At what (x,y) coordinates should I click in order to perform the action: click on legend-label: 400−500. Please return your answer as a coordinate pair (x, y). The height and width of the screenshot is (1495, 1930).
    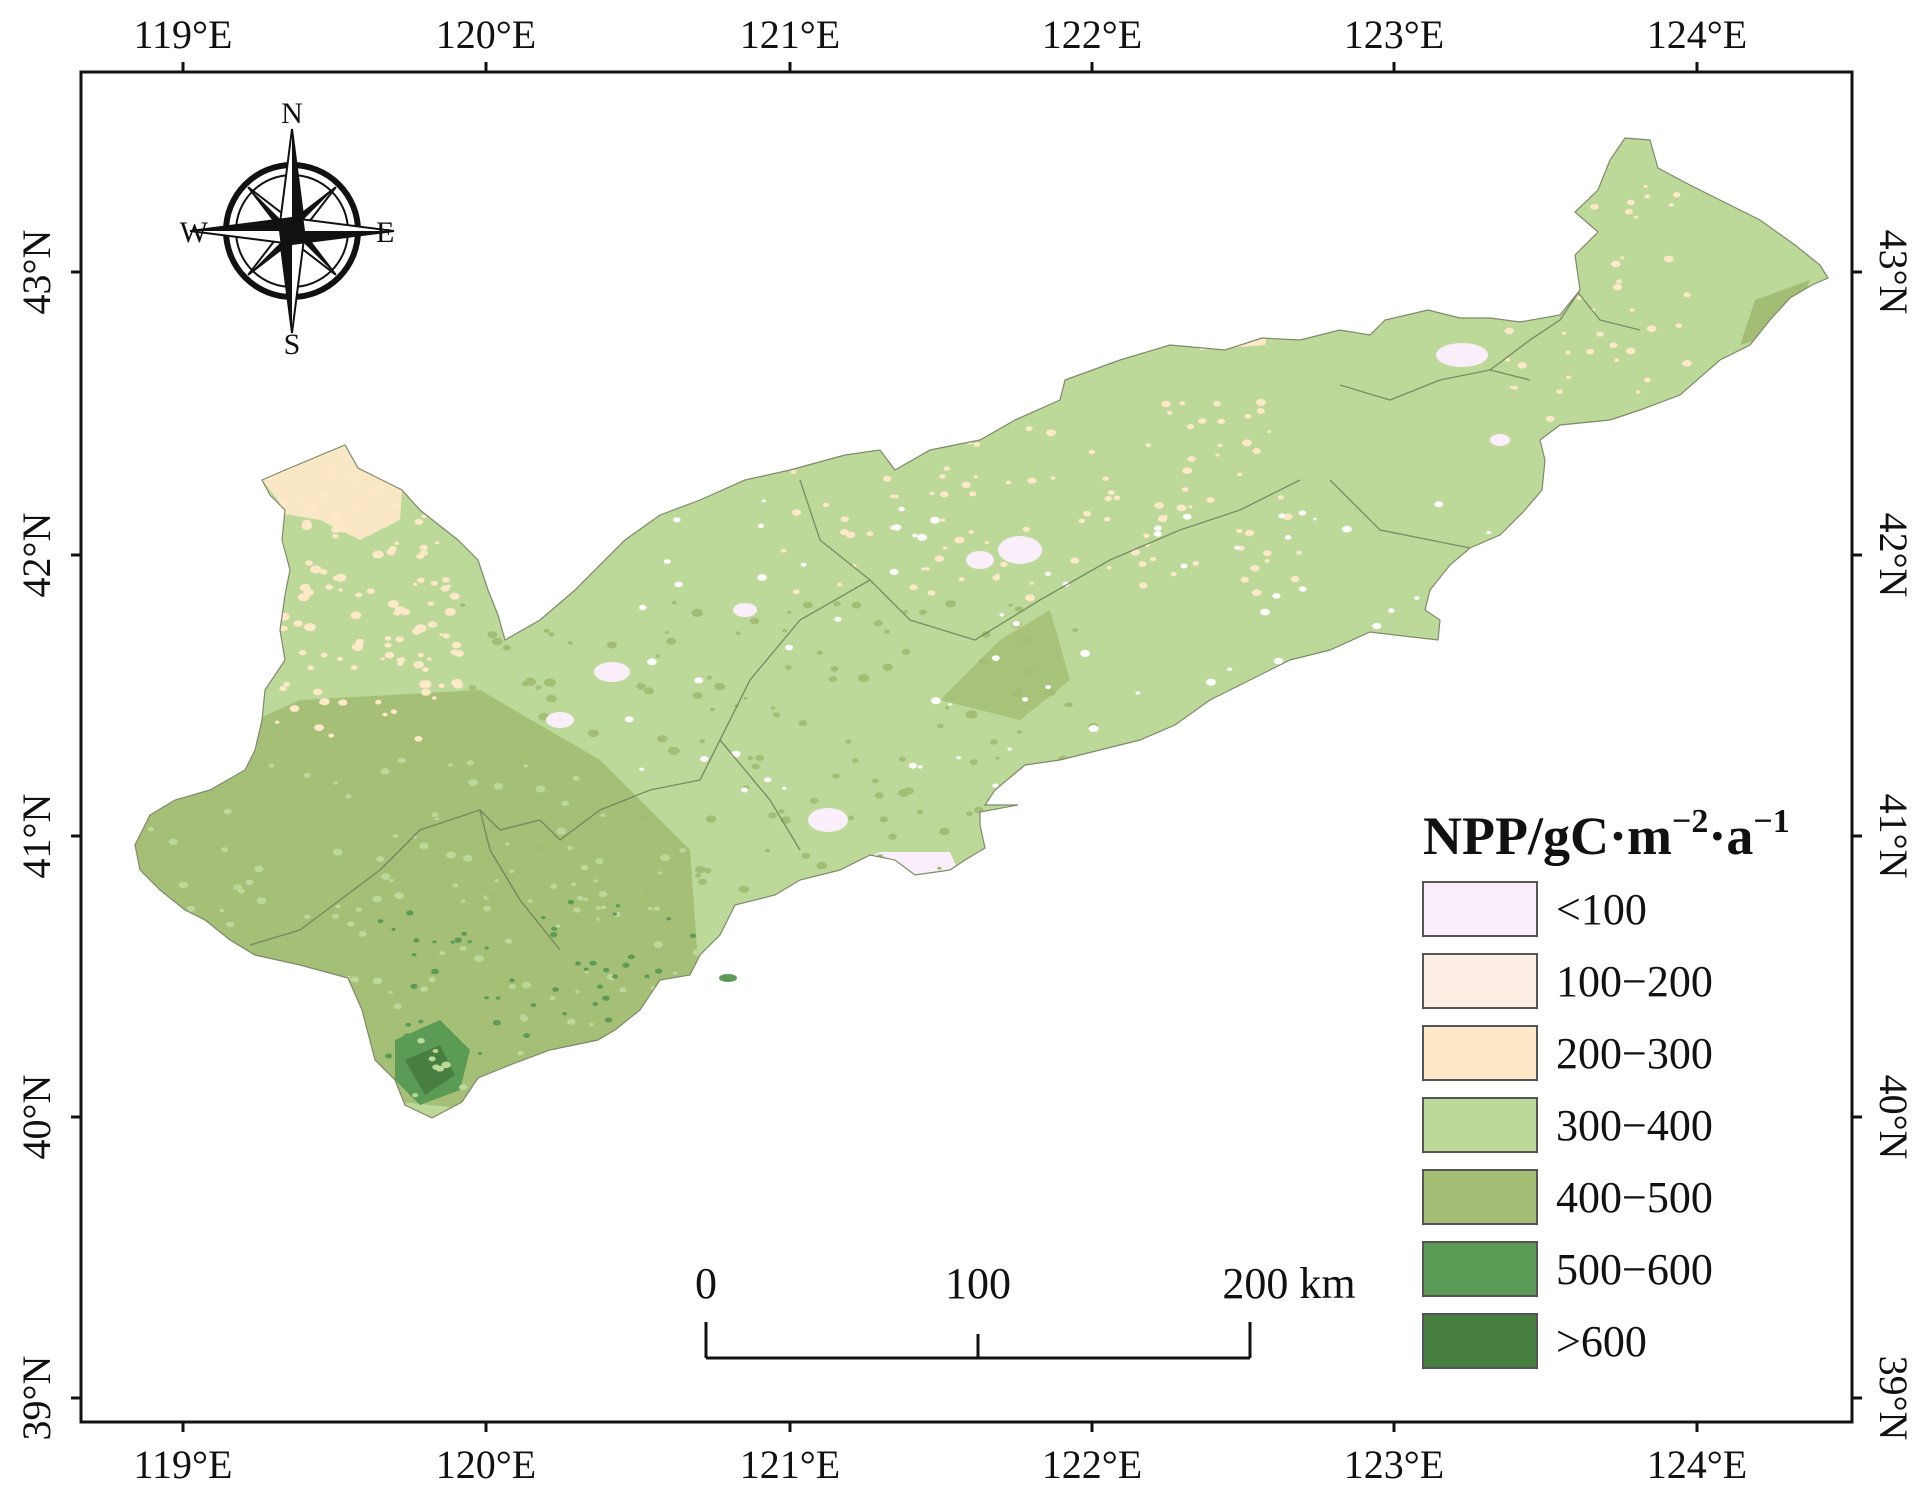
    Looking at the image, I should click on (1634, 1197).